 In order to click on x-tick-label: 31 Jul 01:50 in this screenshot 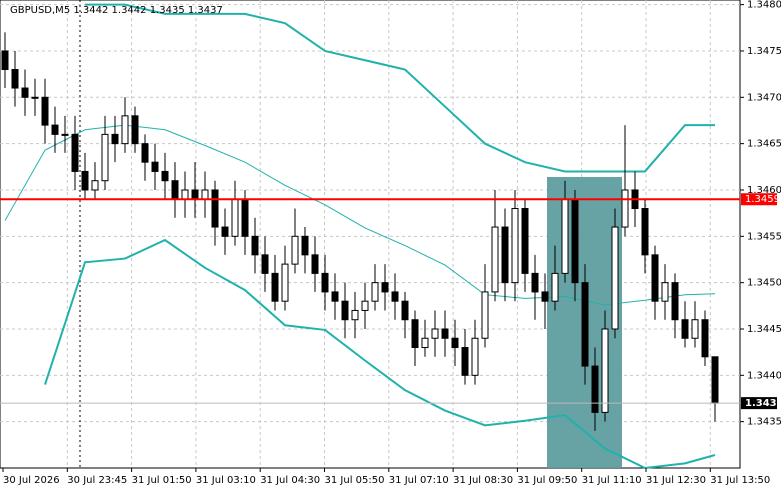, I will do `click(162, 480)`.